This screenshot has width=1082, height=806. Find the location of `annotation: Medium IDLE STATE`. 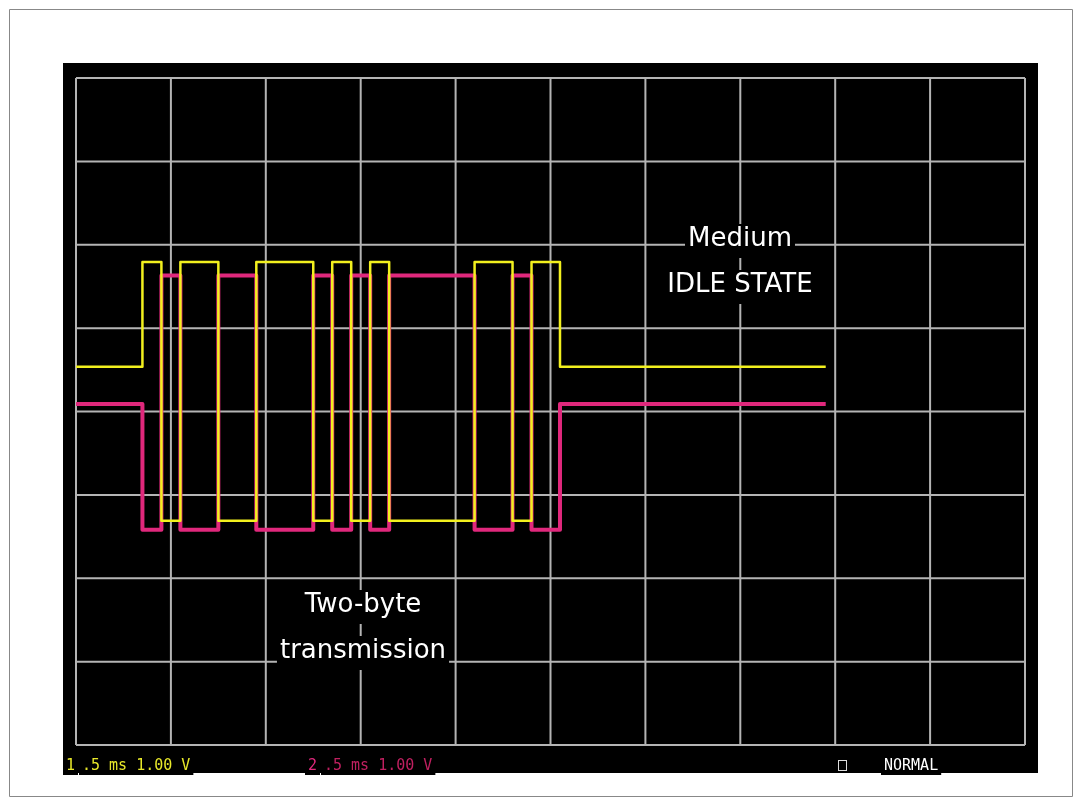

annotation: Medium IDLE STATE is located at coordinates (740, 259).